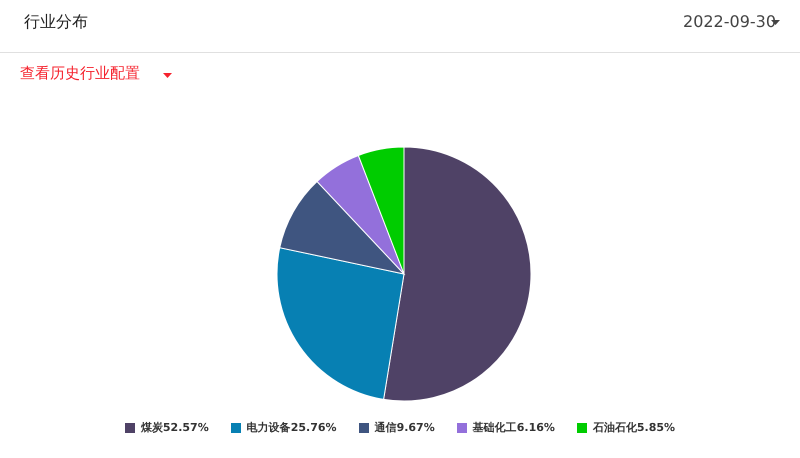 This screenshot has height=458, width=800. Describe the element at coordinates (513, 427) in the screenshot. I see `legend-label: 基础化工6.16%` at that location.